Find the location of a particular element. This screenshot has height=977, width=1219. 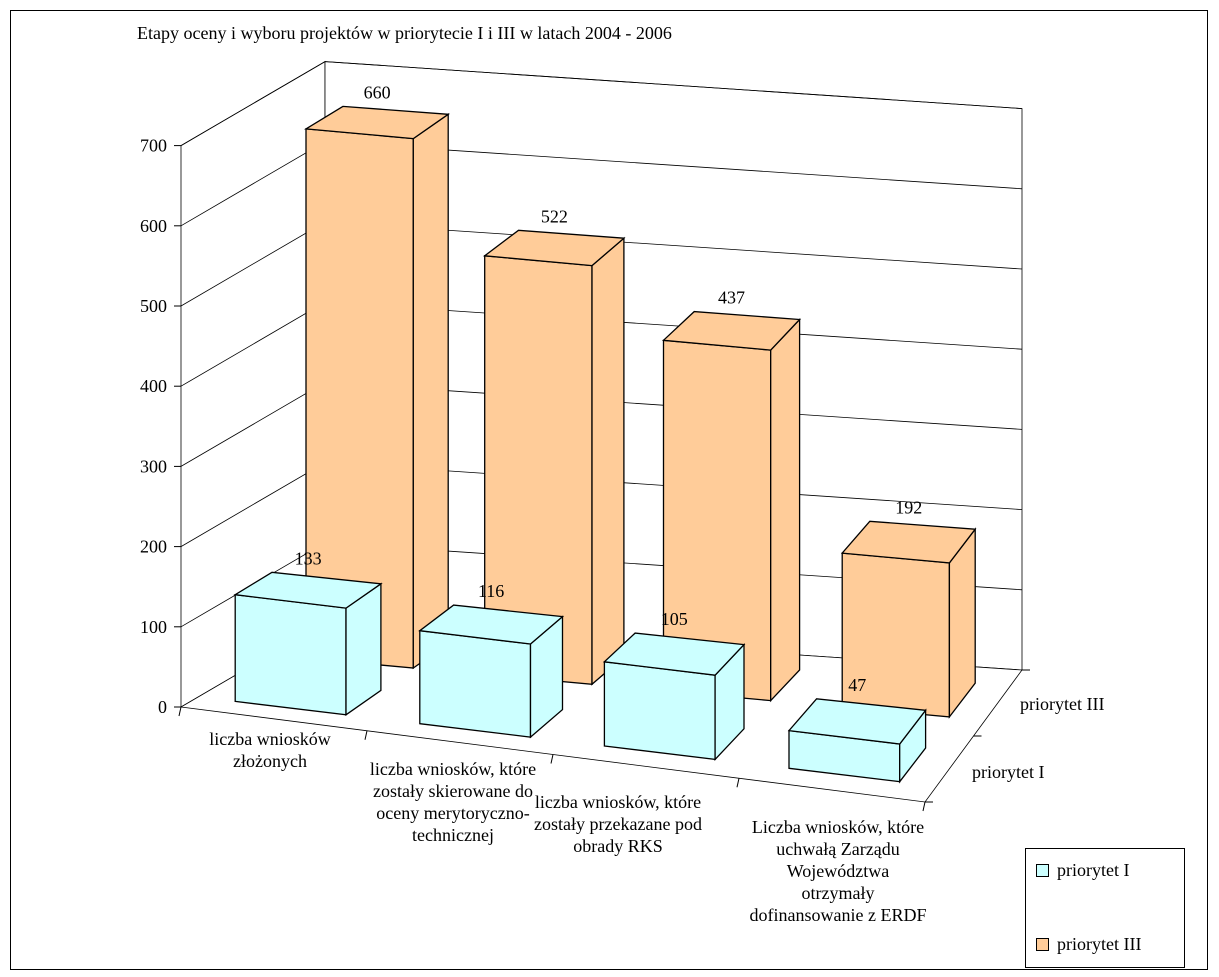

legend-label-priorytet-iii: priorytet III is located at coordinates (1099, 944).